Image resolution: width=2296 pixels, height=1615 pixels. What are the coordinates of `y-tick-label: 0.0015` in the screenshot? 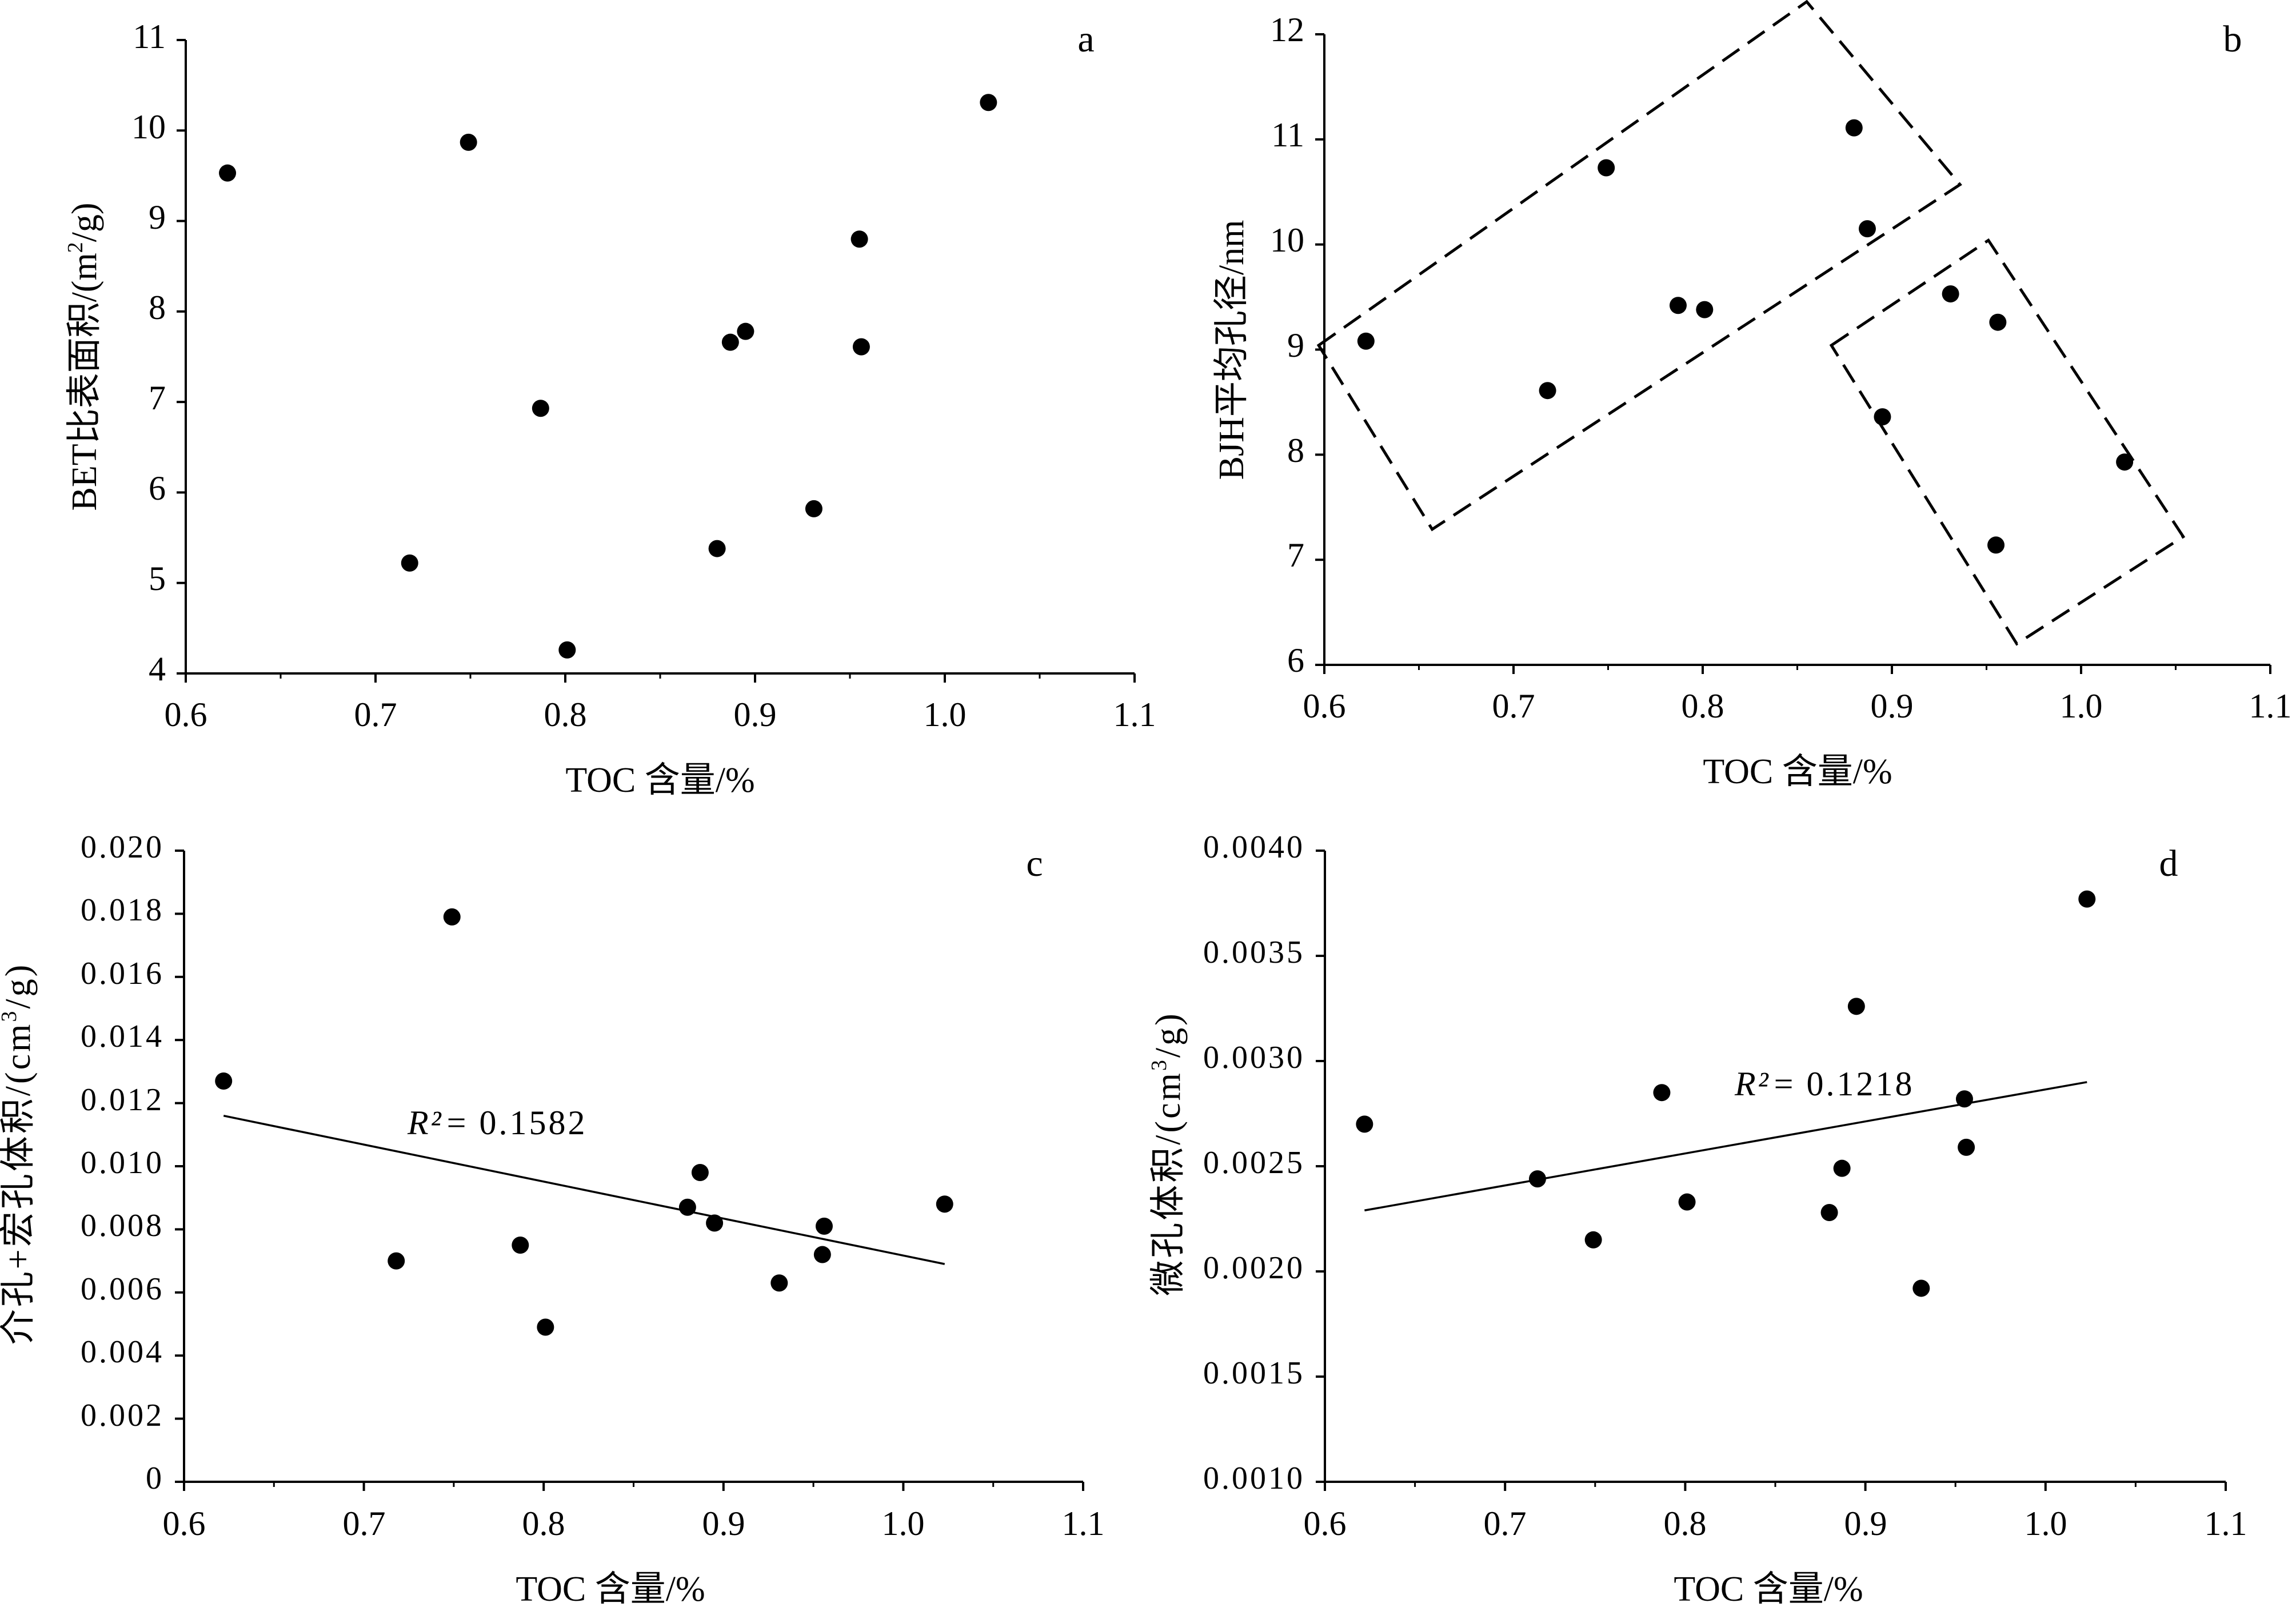 It's located at (1254, 1373).